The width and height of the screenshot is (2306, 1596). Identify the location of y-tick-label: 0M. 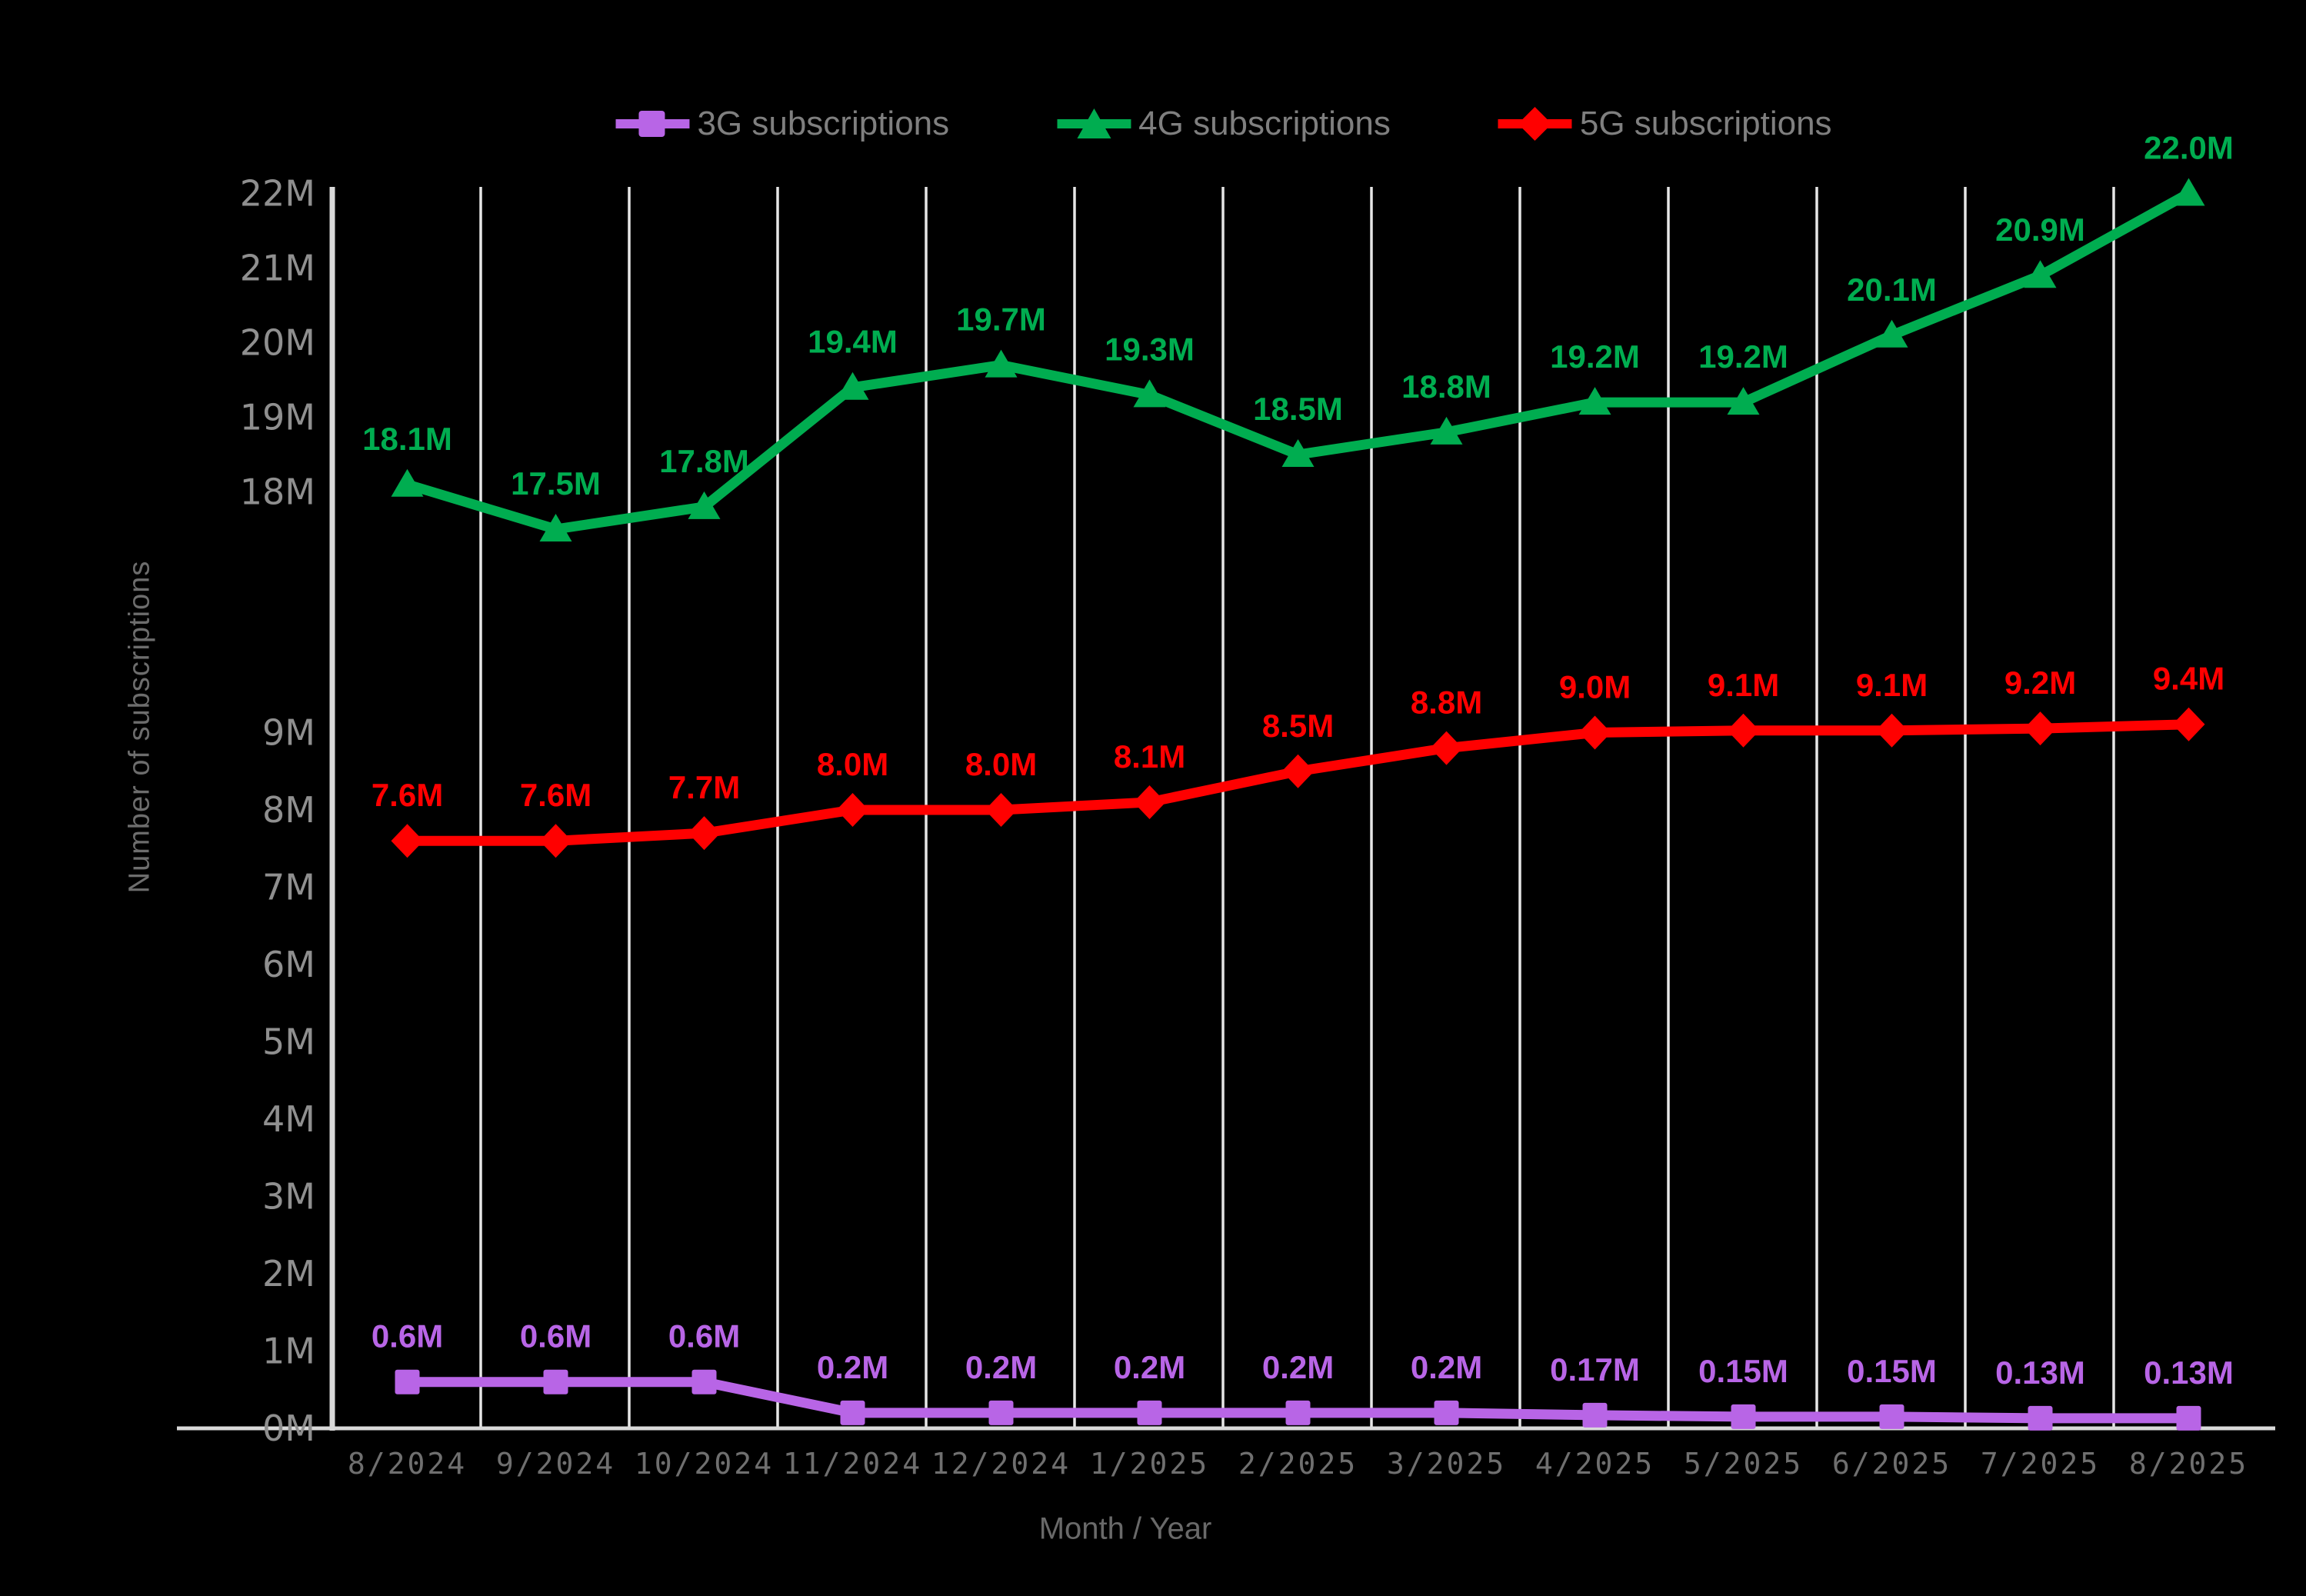
(288, 1428).